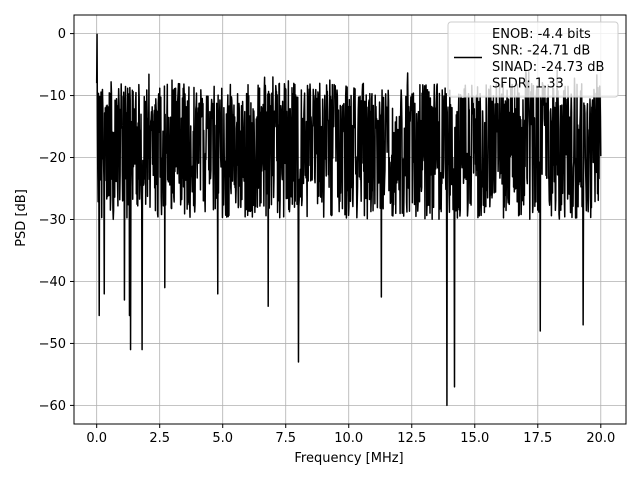 This screenshot has width=640, height=480. I want to click on y-tick-label-3: −30, so click(52, 220).